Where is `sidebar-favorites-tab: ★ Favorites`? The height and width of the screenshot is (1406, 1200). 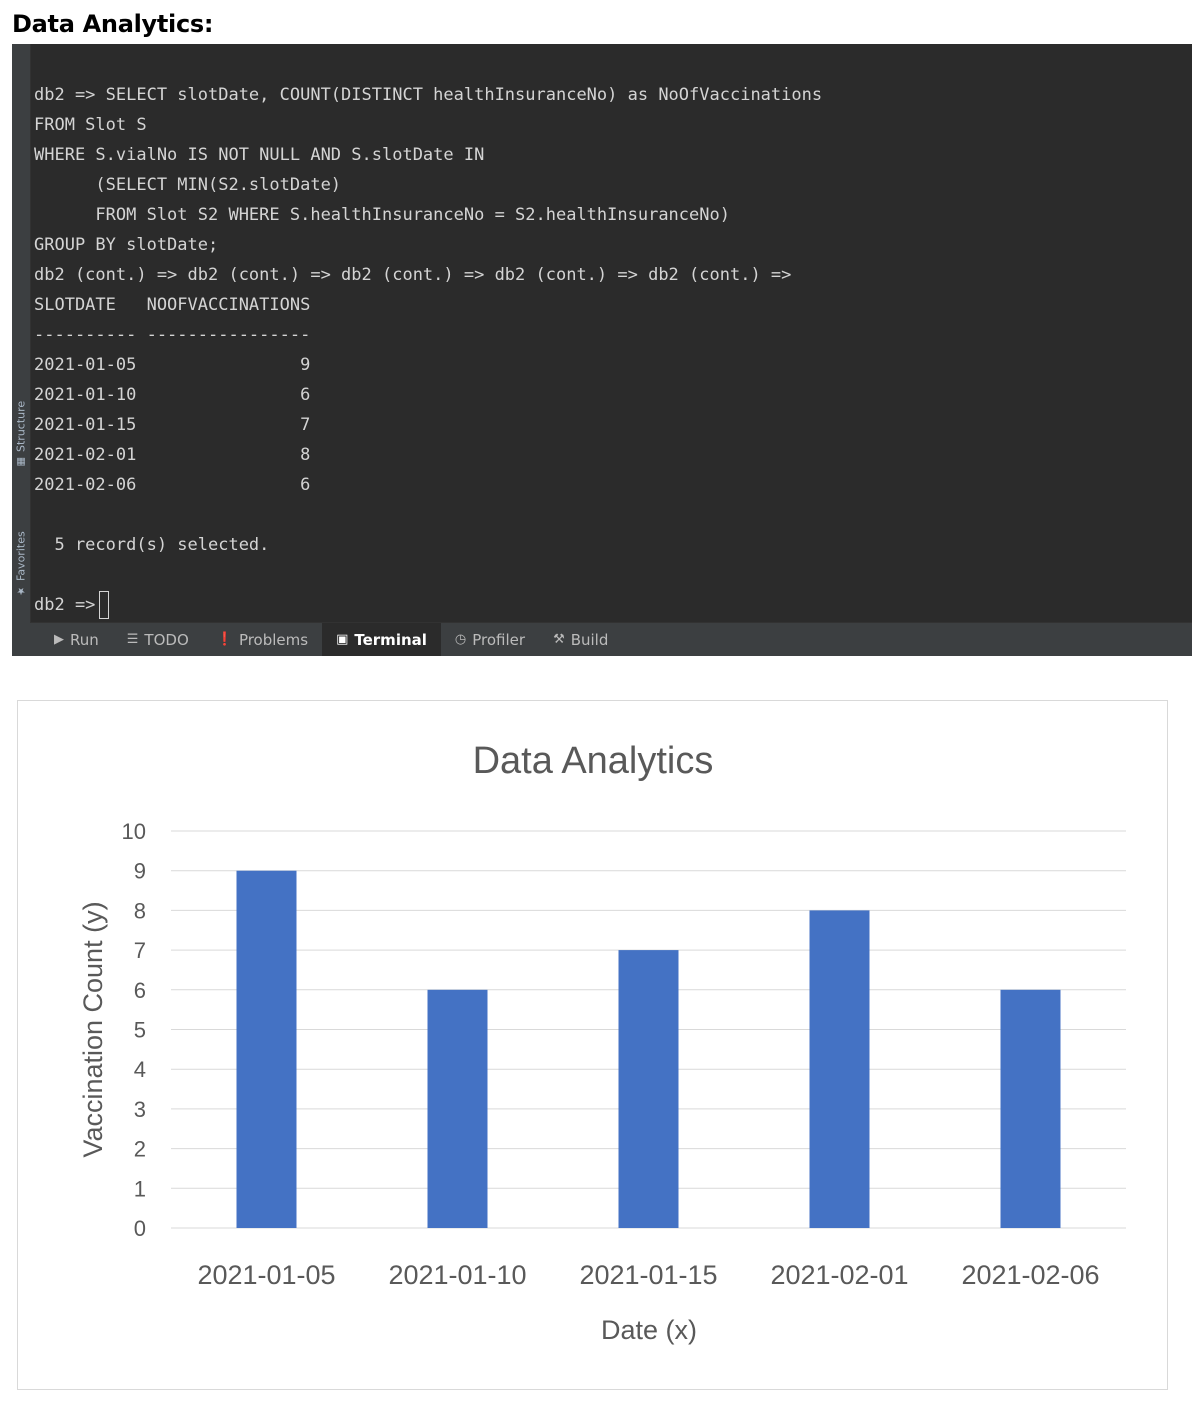
sidebar-favorites-tab: ★ Favorites is located at coordinates (21, 564).